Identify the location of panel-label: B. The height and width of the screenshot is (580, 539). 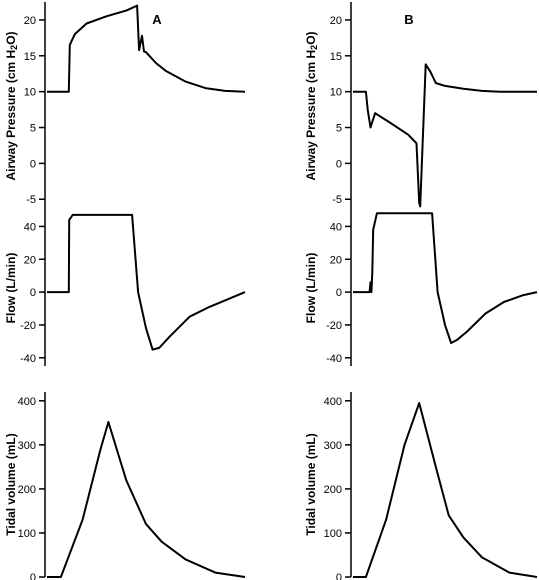
(408, 19).